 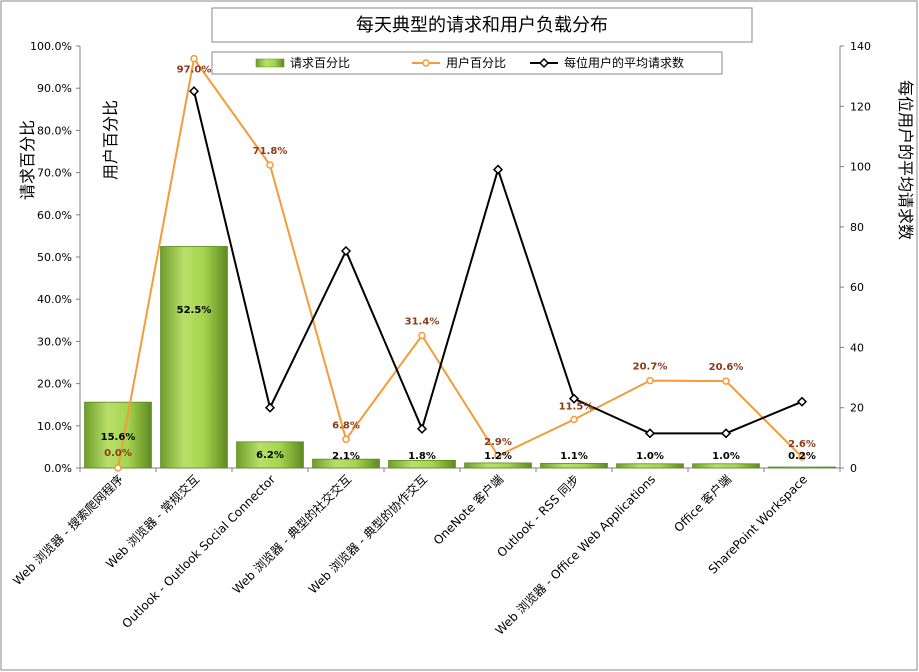 I want to click on user-percent-data-label: 97.0%, so click(x=194, y=70).